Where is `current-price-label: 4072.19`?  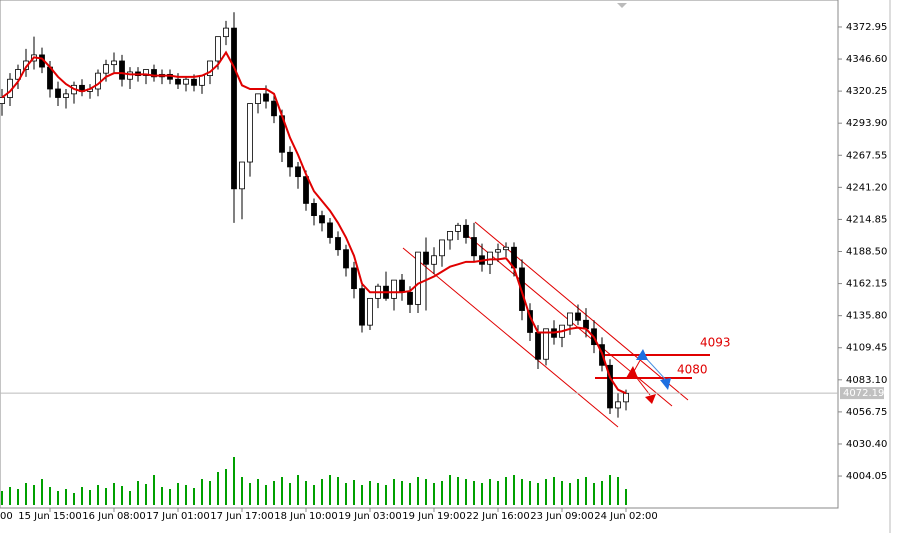 current-price-label: 4072.19 is located at coordinates (863, 393).